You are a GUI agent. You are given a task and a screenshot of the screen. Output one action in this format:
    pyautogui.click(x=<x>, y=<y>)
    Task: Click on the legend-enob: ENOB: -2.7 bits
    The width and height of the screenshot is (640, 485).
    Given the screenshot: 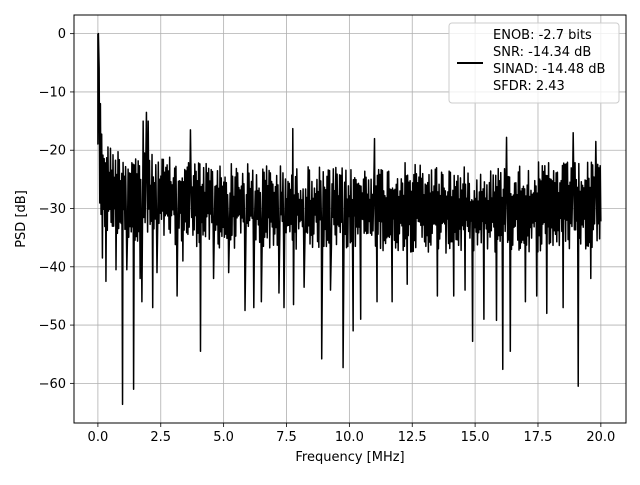 What is the action you would take?
    pyautogui.click(x=542, y=35)
    